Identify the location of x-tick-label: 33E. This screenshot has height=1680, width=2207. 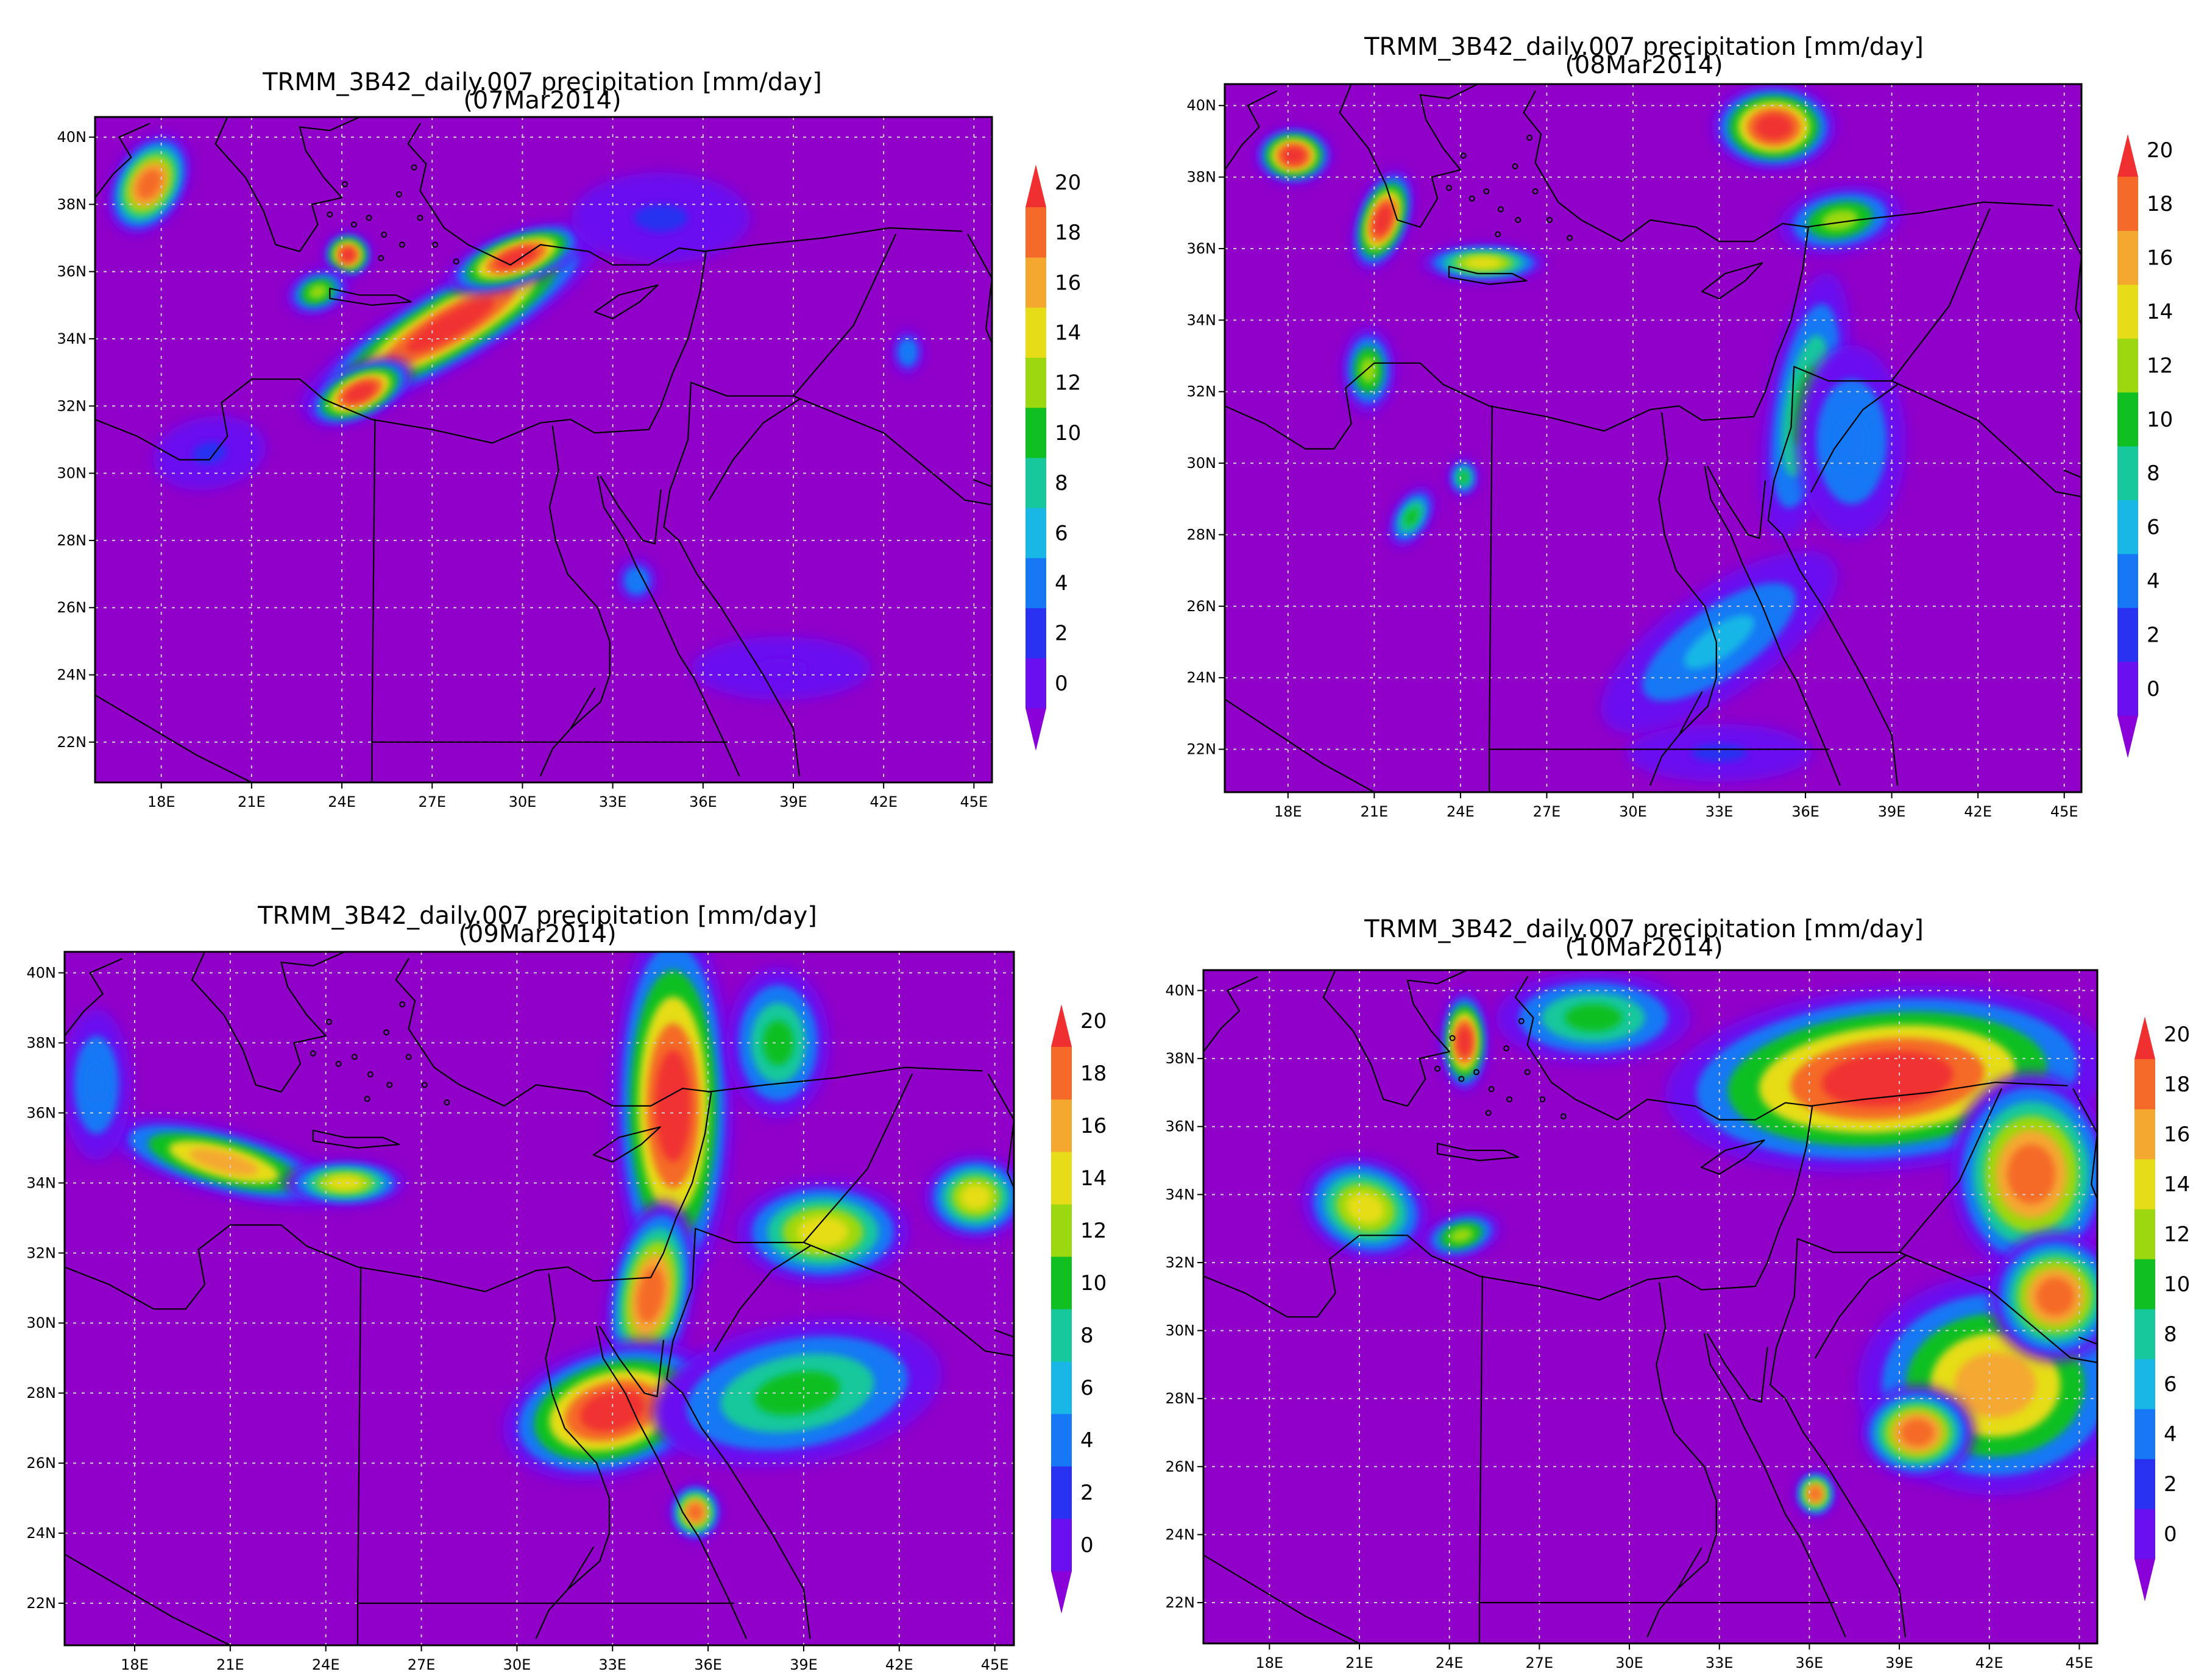
(612, 1664).